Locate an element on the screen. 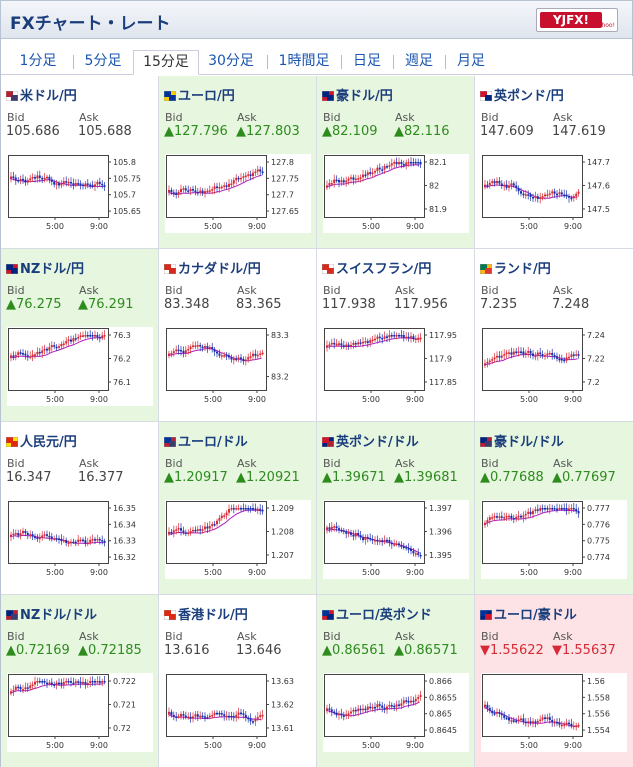  yjfx-logo: YJFX! Yahoo! is located at coordinates (577, 20).